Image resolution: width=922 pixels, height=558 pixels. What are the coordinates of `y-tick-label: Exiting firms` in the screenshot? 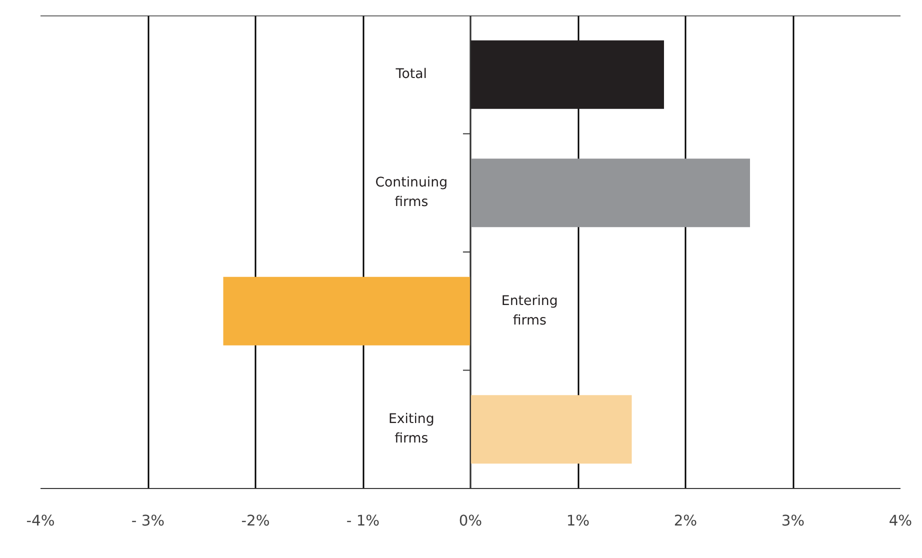 It's located at (411, 429).